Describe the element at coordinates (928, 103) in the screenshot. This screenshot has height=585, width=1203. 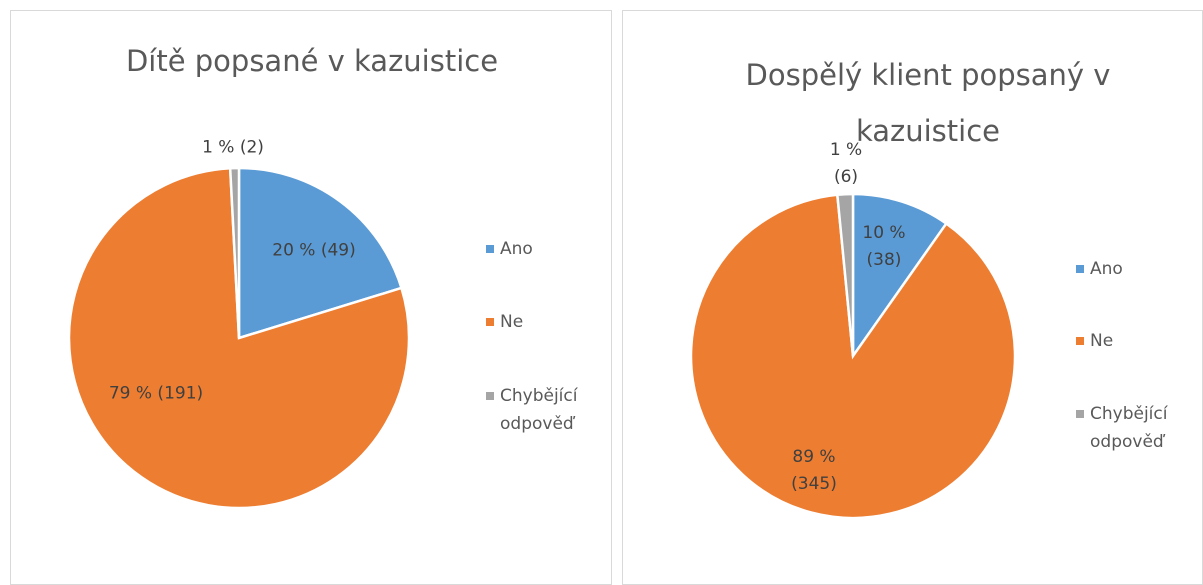
I see `chart-title: Dospělý klient popsaný v kazuistice` at that location.